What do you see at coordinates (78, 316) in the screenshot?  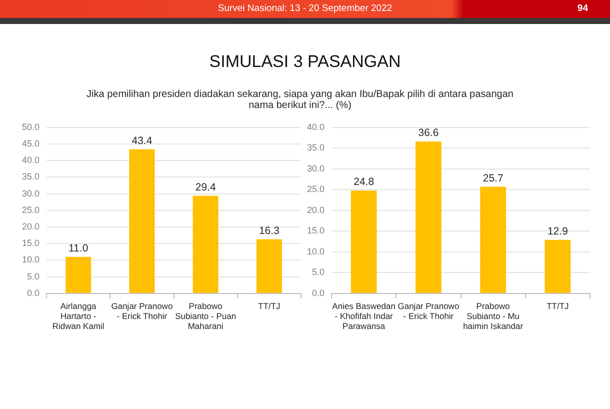 I see `x-tick-label: Airlangga Hartarto - Ridwan Kamil` at bounding box center [78, 316].